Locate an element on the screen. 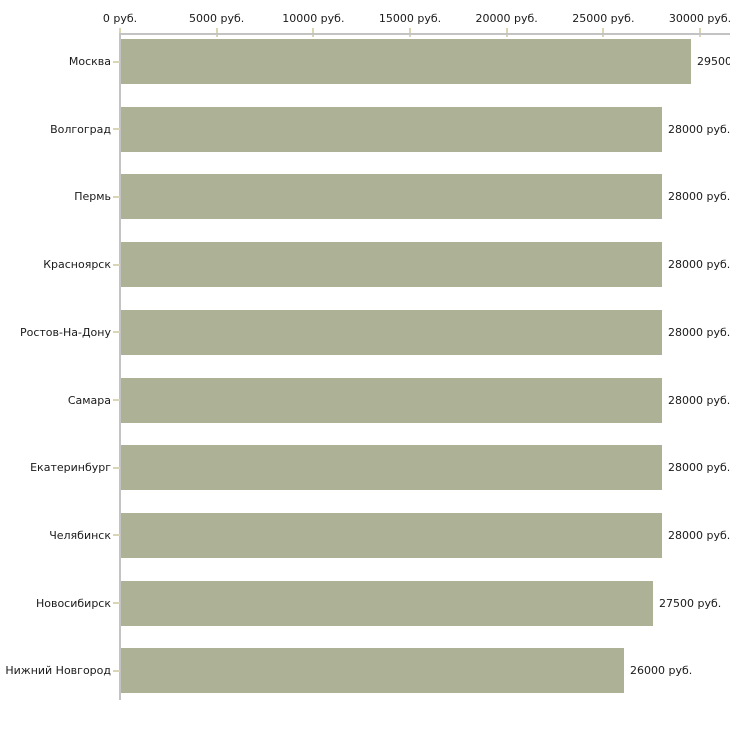 The image size is (730, 730). x-axis-tick-label: 5000 руб. is located at coordinates (217, 18).